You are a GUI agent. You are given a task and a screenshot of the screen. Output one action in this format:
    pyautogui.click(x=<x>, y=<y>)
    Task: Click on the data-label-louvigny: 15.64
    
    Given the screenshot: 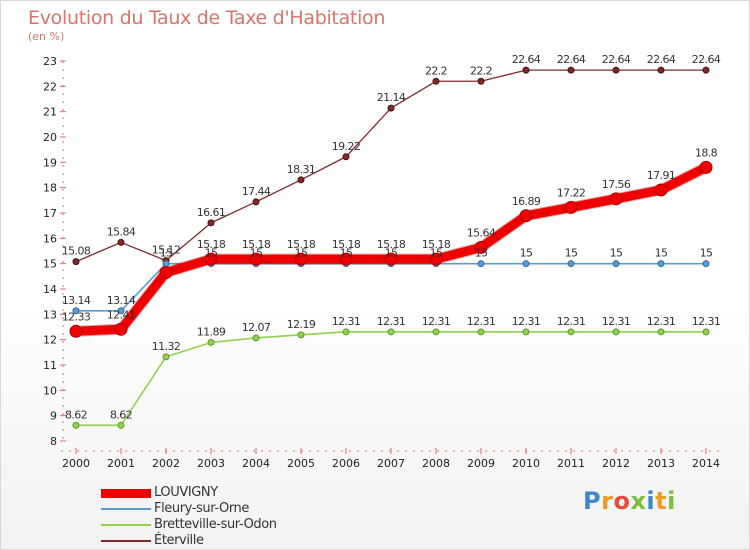 What is the action you would take?
    pyautogui.click(x=481, y=232)
    